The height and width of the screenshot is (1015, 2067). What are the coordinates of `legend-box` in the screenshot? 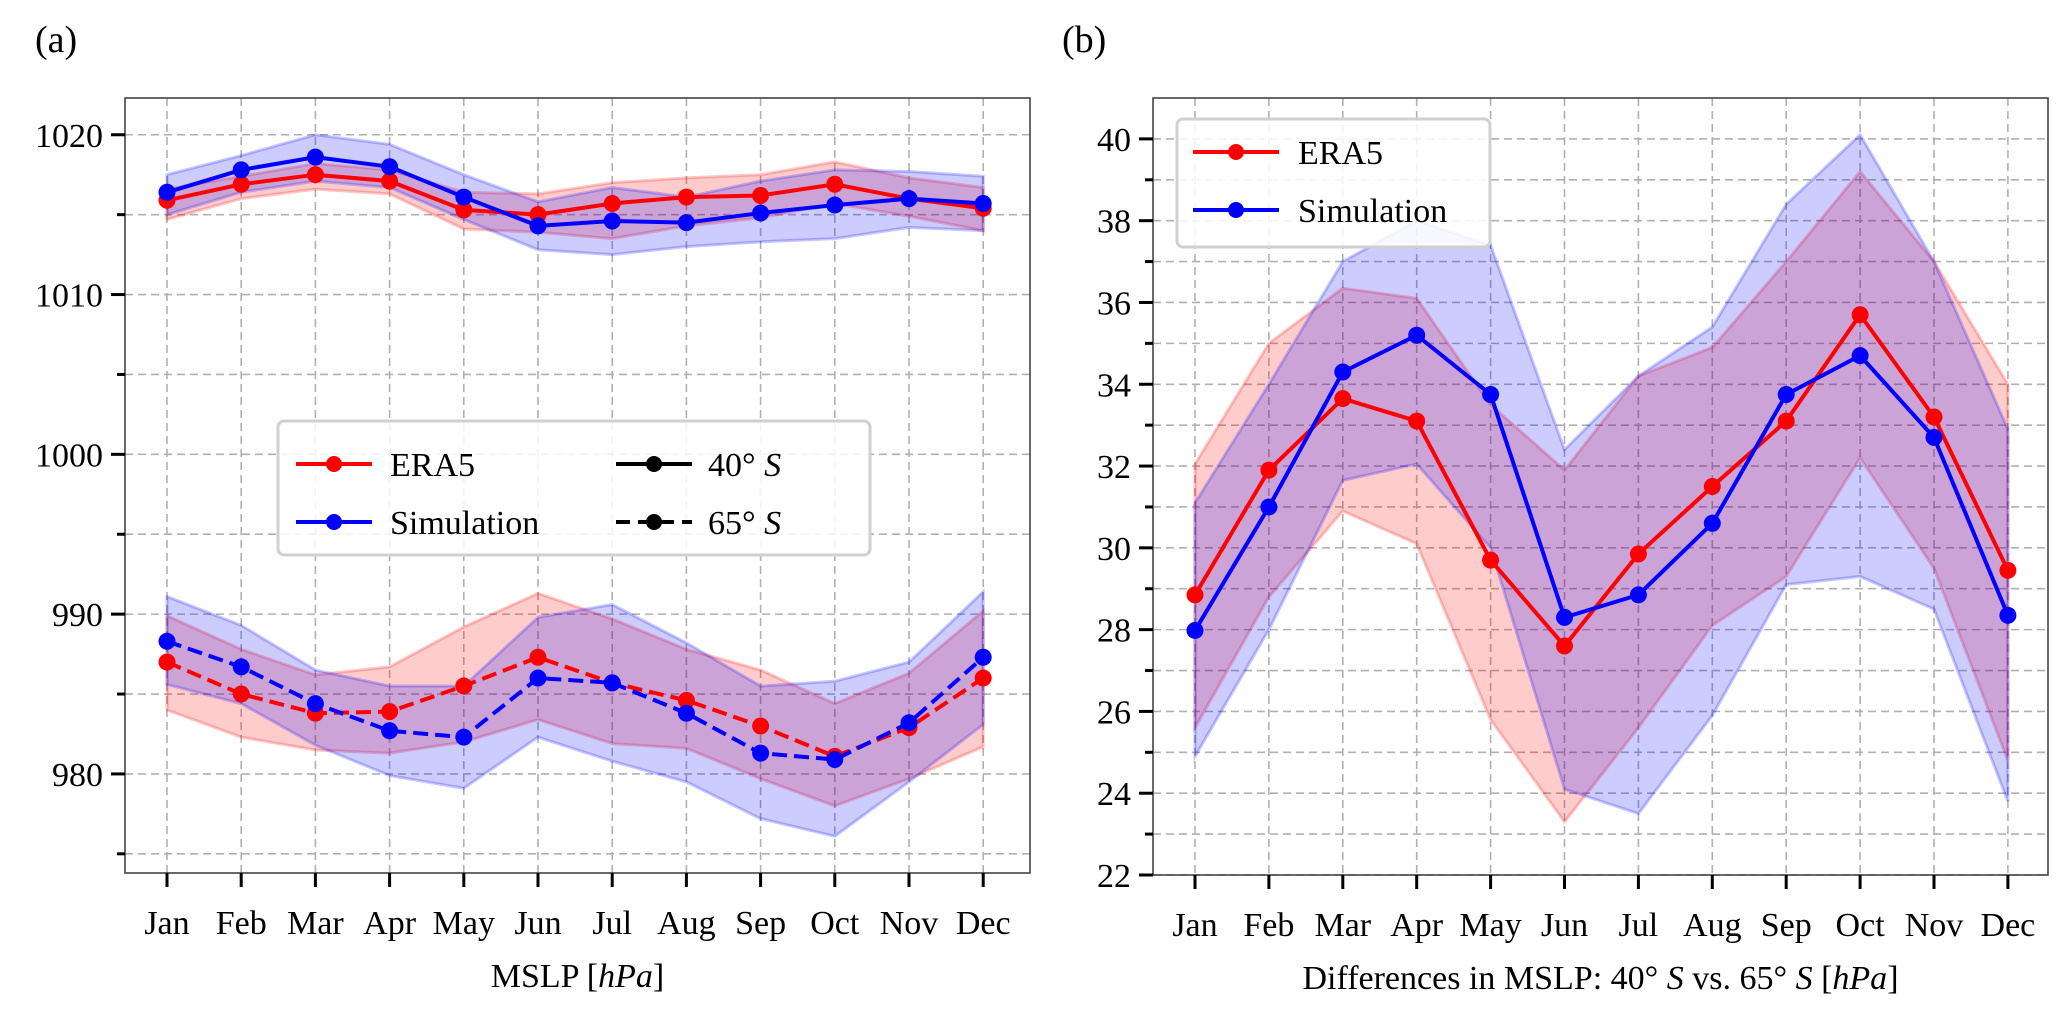 It's located at (574, 488).